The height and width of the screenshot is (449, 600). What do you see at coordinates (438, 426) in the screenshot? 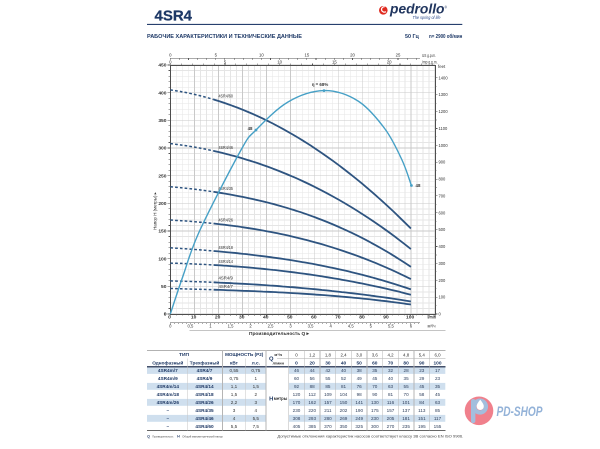
I see `svg-text: 155` at bounding box center [438, 426].